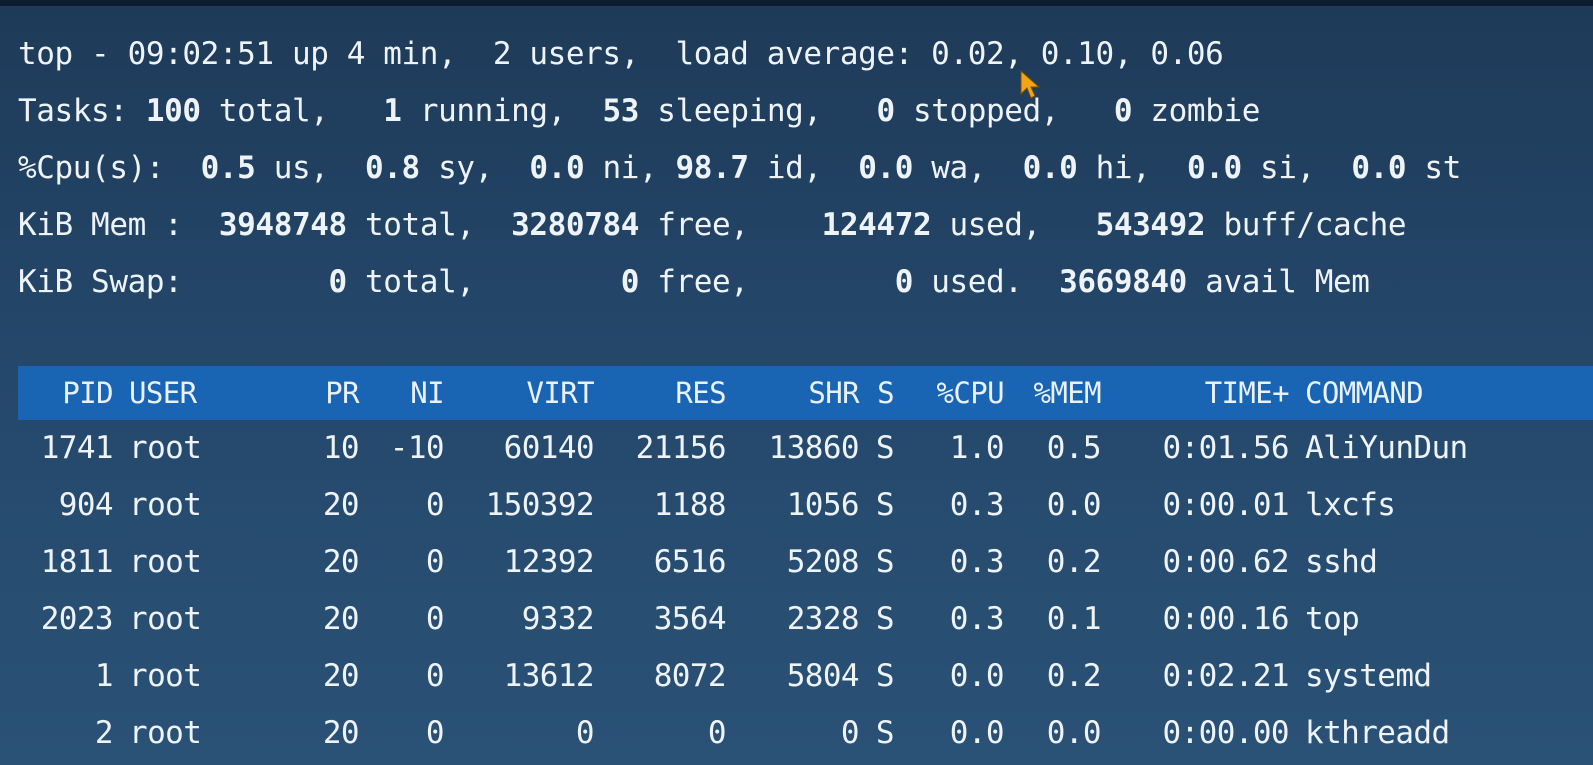 The height and width of the screenshot is (765, 1593). I want to click on col-time: TIME+, so click(1247, 393).